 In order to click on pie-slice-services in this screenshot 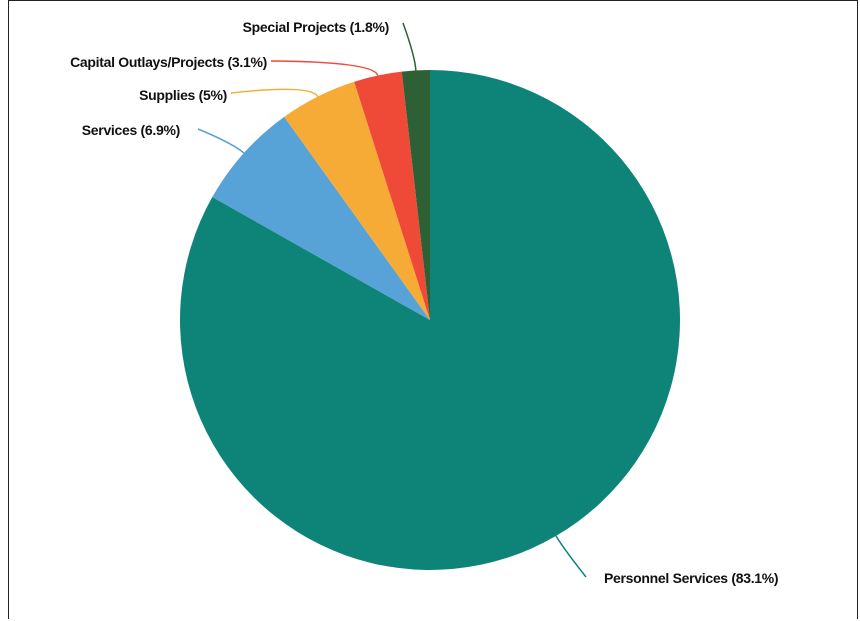, I will do `click(321, 218)`.